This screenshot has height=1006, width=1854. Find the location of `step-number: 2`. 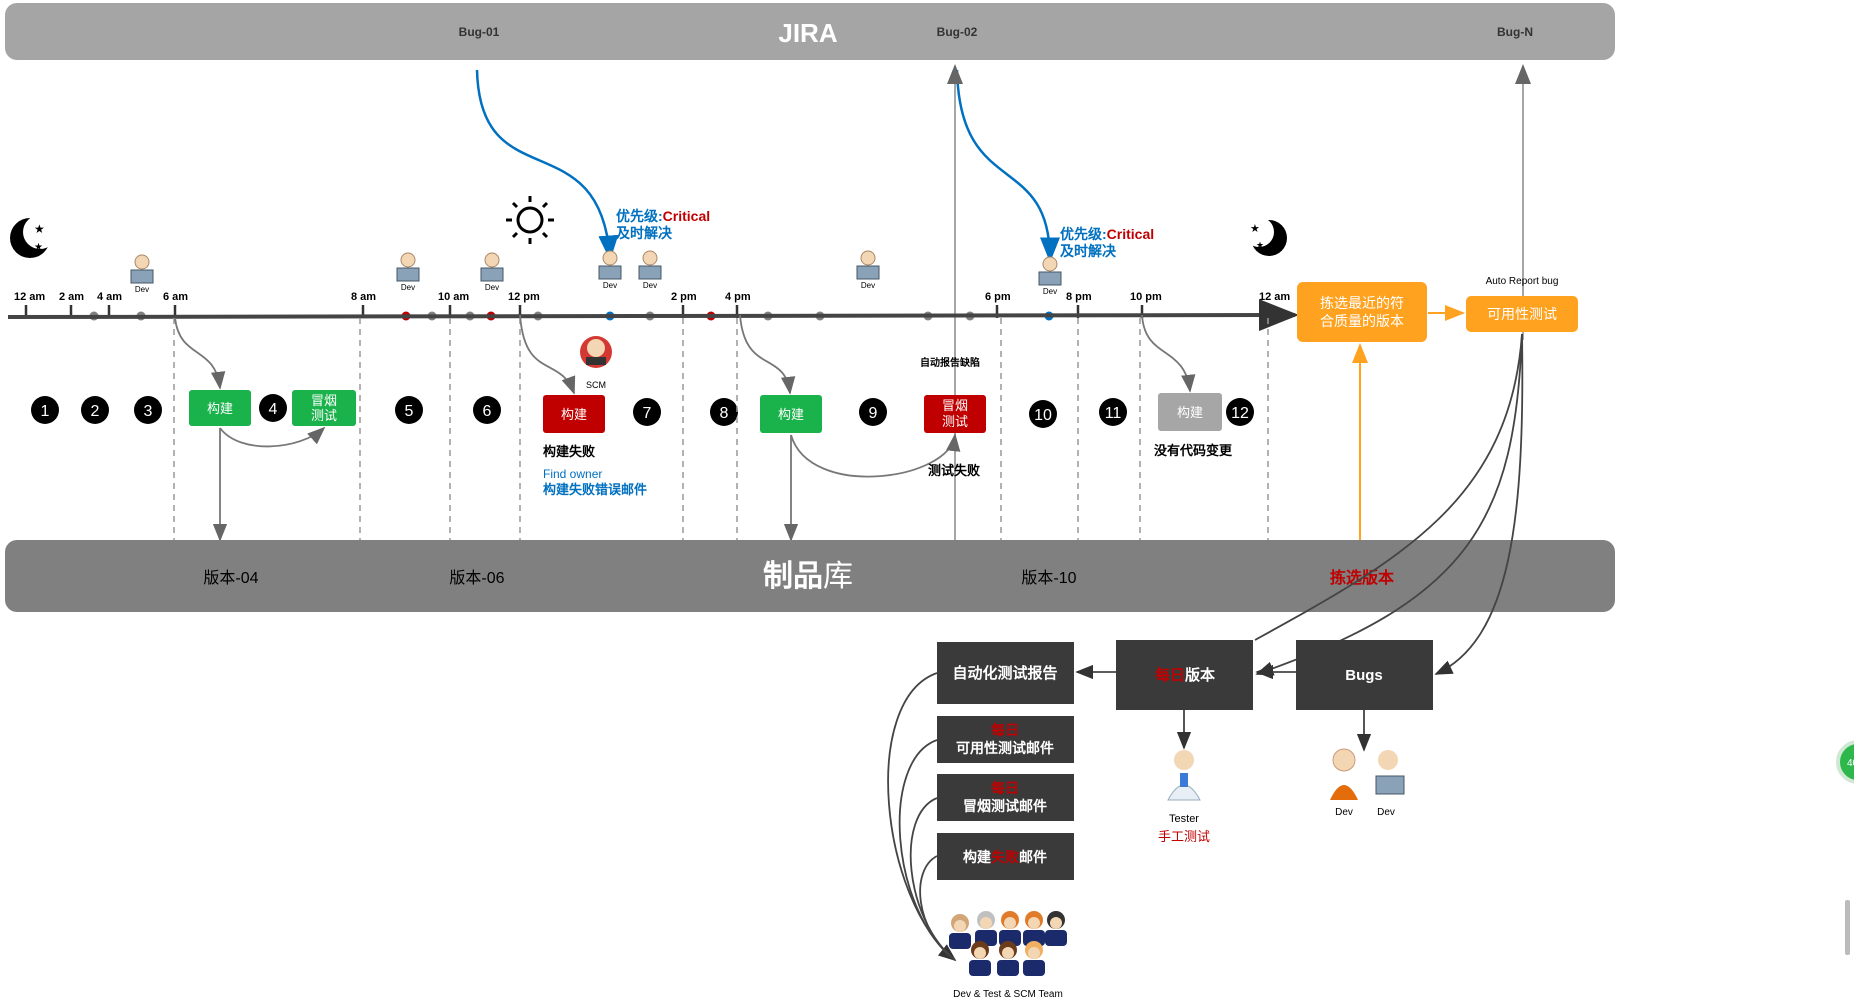

step-number: 2 is located at coordinates (95, 411).